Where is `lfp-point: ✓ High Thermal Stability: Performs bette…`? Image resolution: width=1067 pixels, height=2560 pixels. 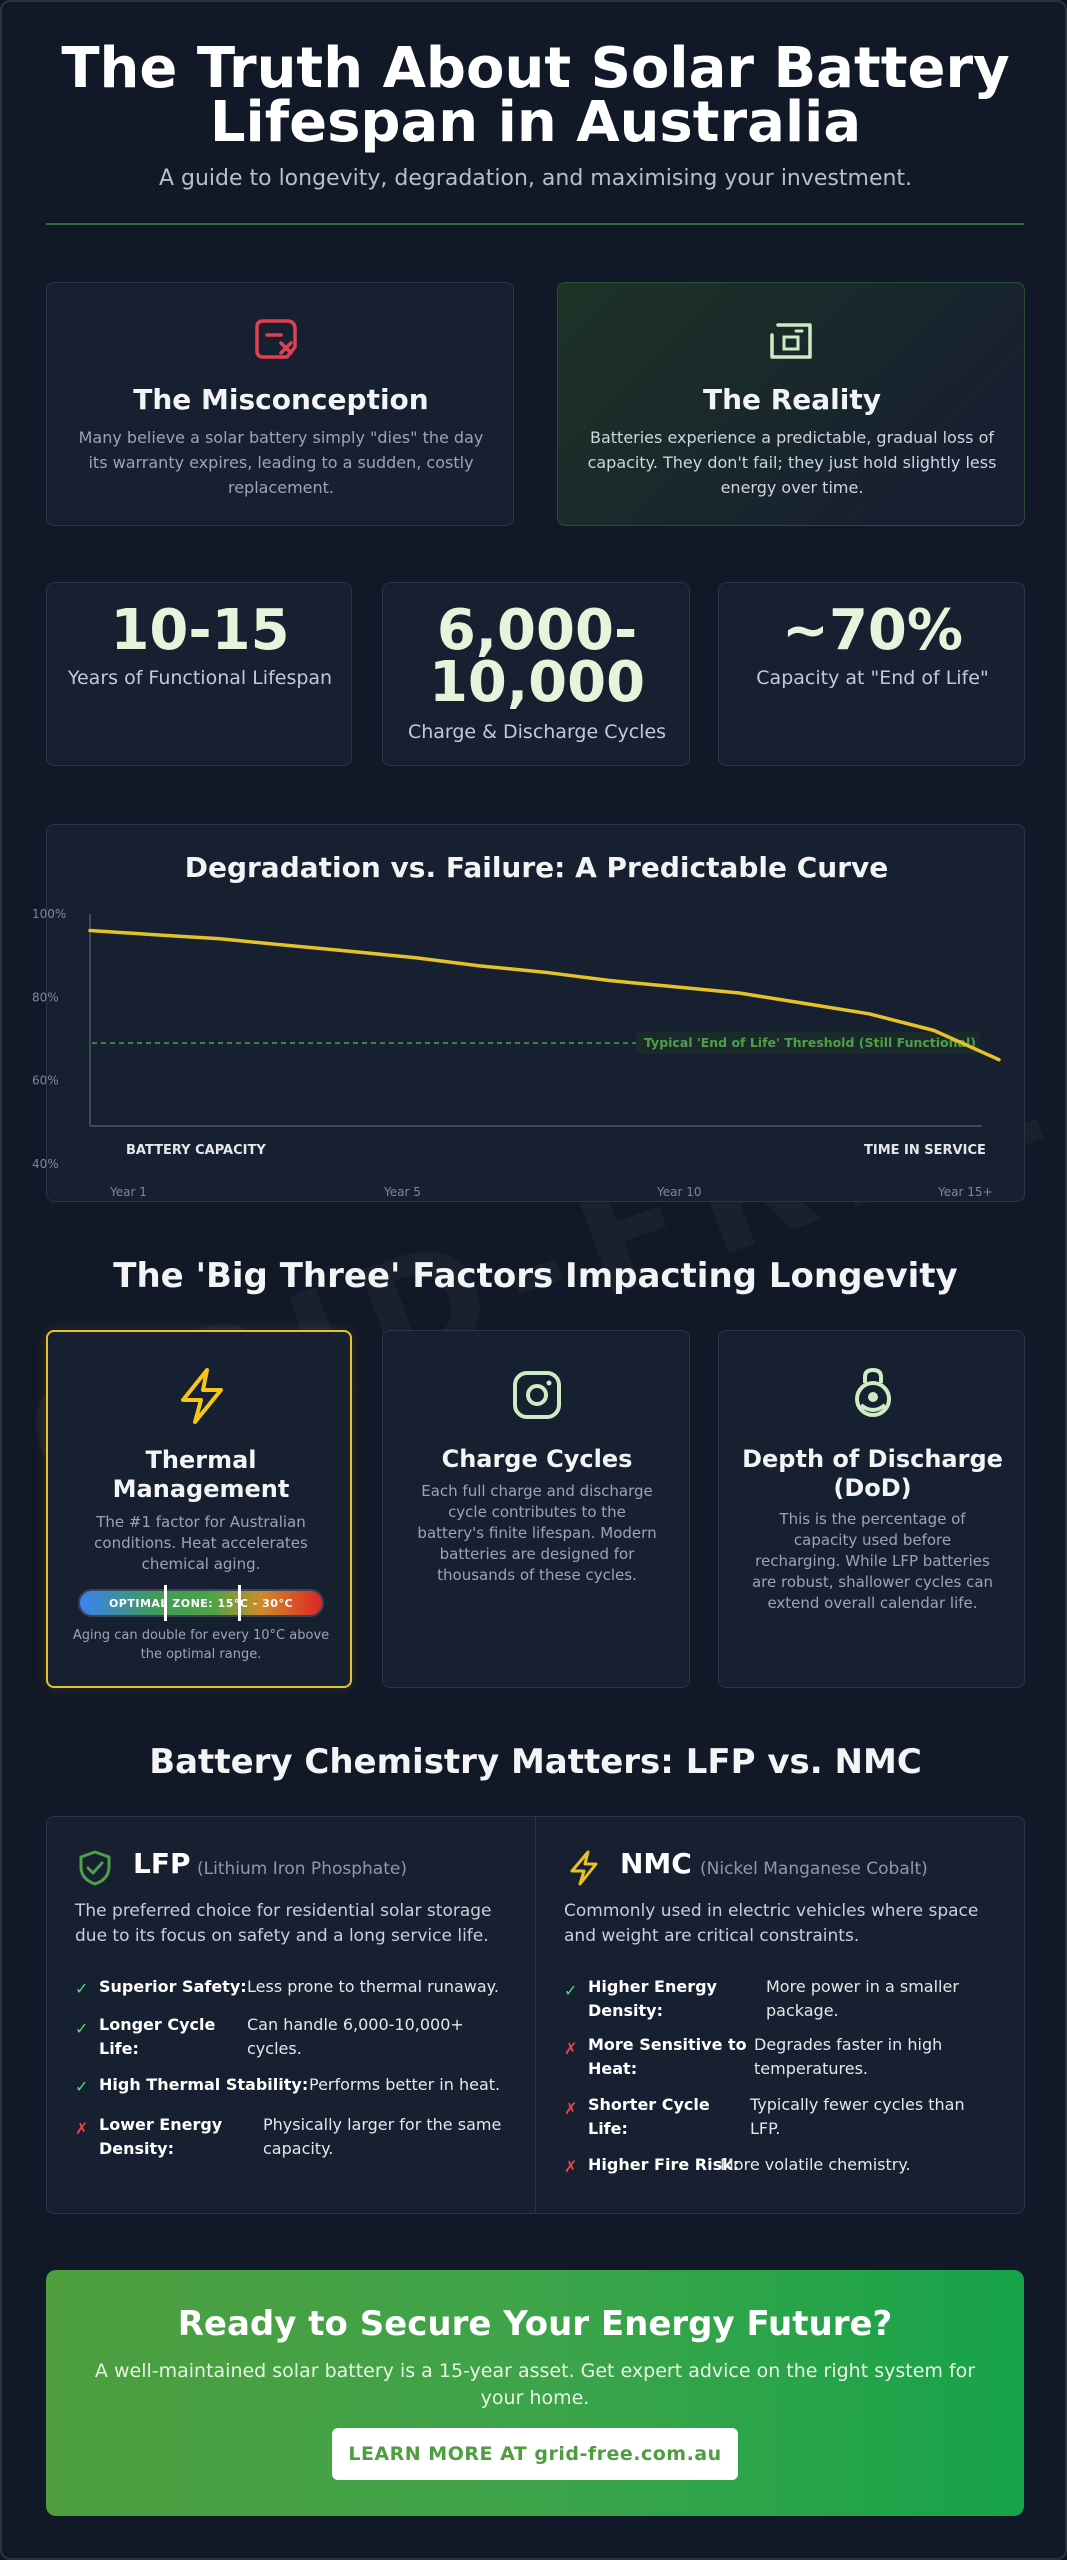
lfp-point: ✓ High Thermal Stability: Performs bette… is located at coordinates (295, 2086).